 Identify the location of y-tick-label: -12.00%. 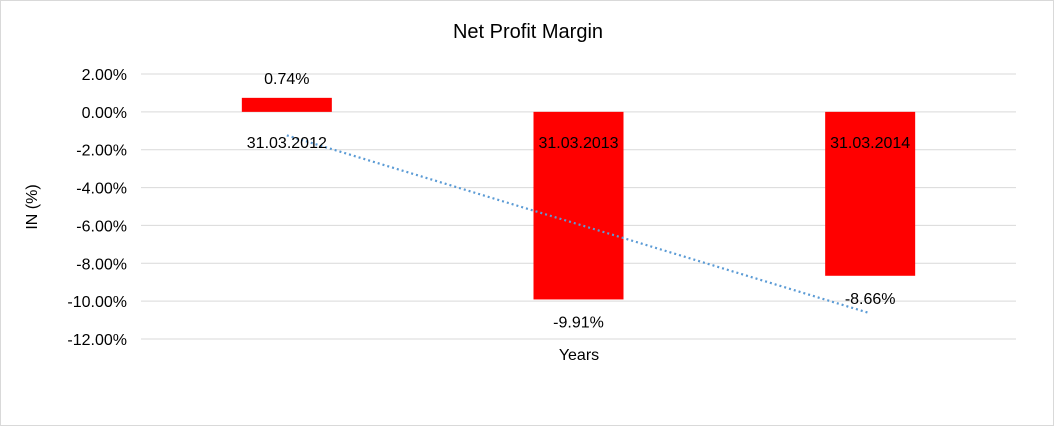
(97, 340).